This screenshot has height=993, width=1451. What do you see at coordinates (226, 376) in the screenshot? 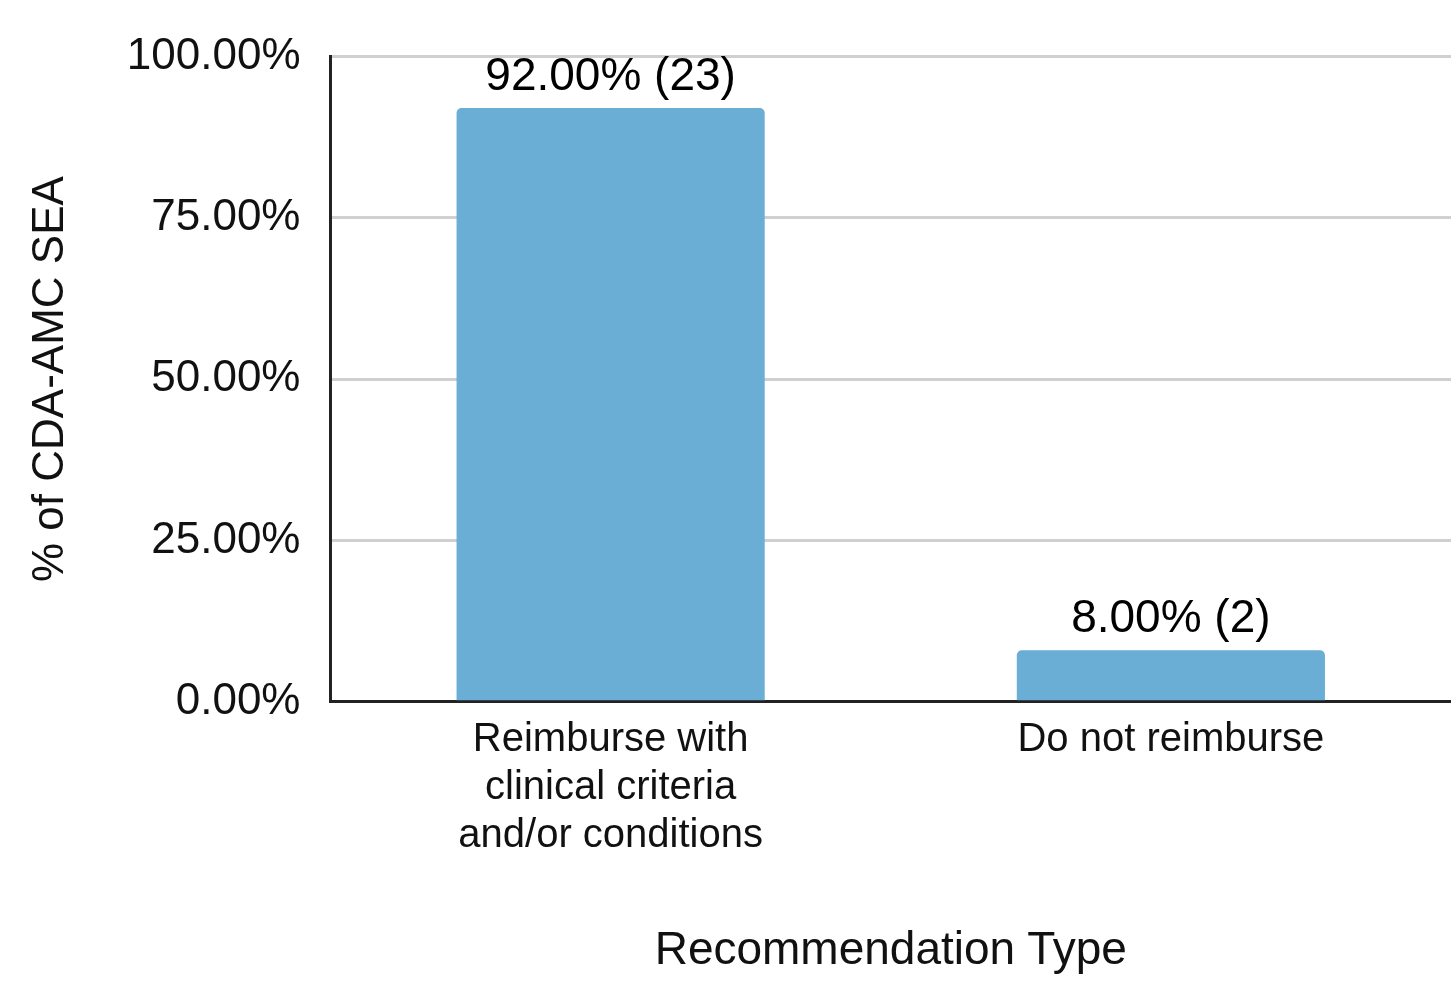
I see `y-tick-label: 50.00%` at bounding box center [226, 376].